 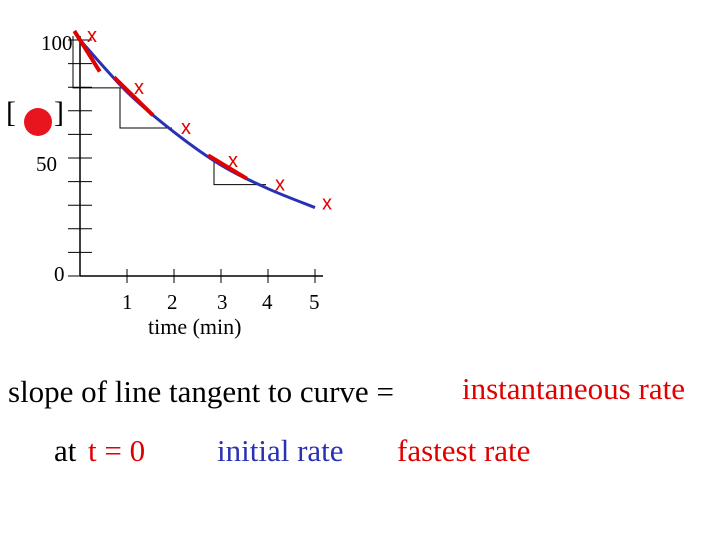 I want to click on caption-line2-fastest-rate: fastest rate, so click(x=464, y=450).